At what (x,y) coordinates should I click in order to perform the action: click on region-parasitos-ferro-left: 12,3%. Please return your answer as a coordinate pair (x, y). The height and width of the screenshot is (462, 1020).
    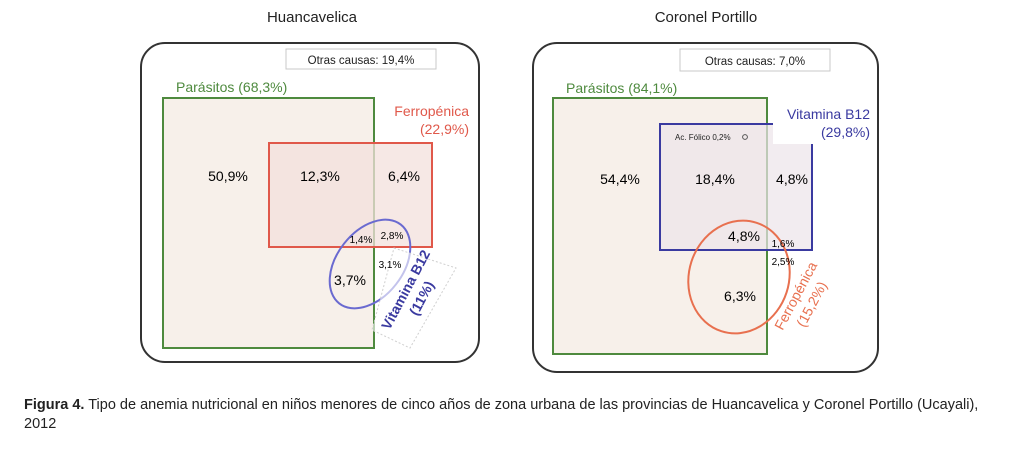
    Looking at the image, I should click on (320, 176).